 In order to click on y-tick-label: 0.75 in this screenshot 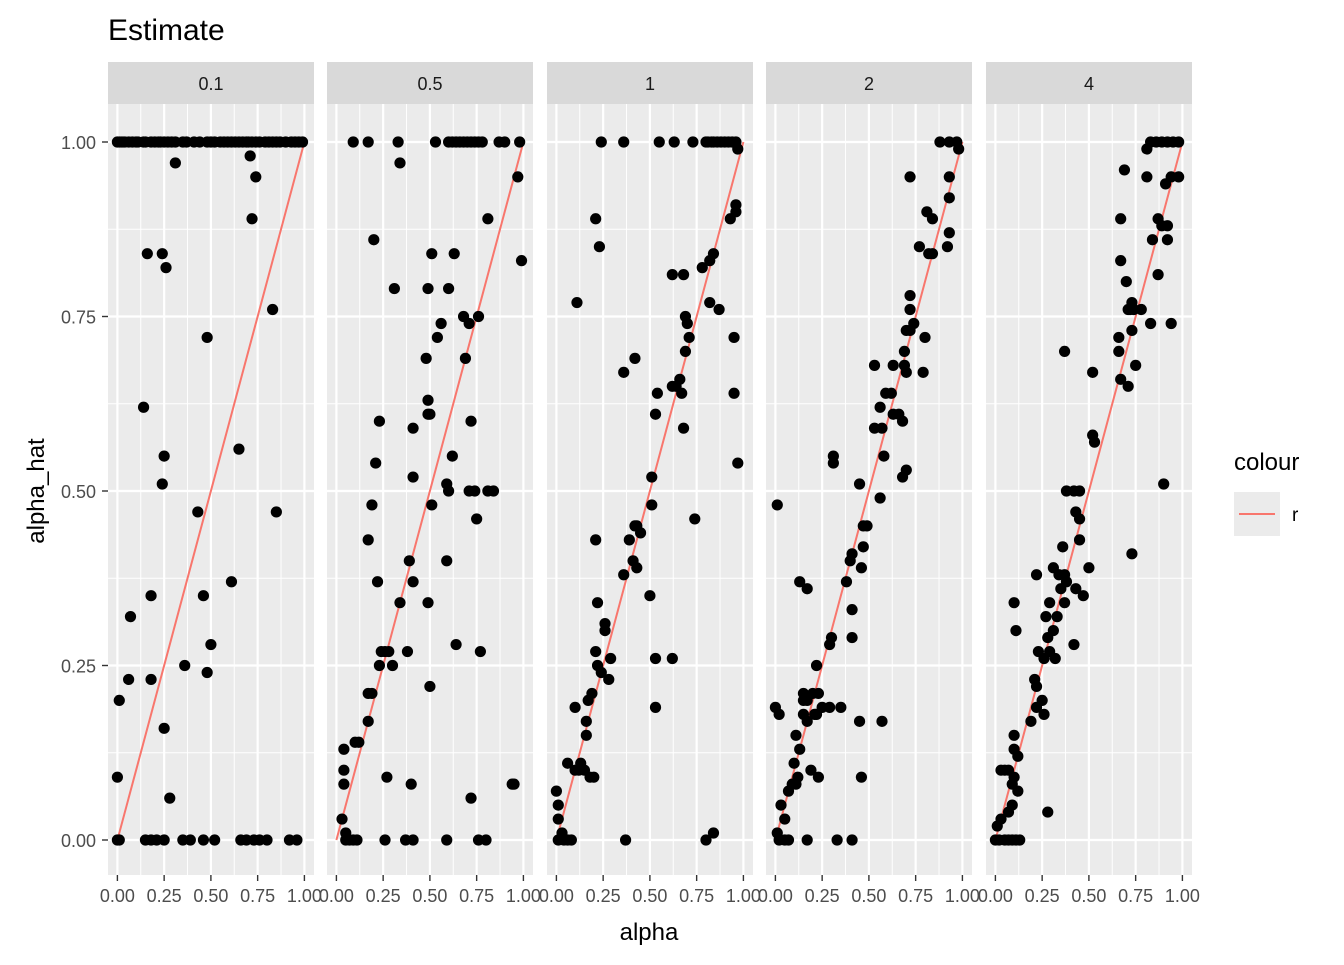, I will do `click(78, 318)`.